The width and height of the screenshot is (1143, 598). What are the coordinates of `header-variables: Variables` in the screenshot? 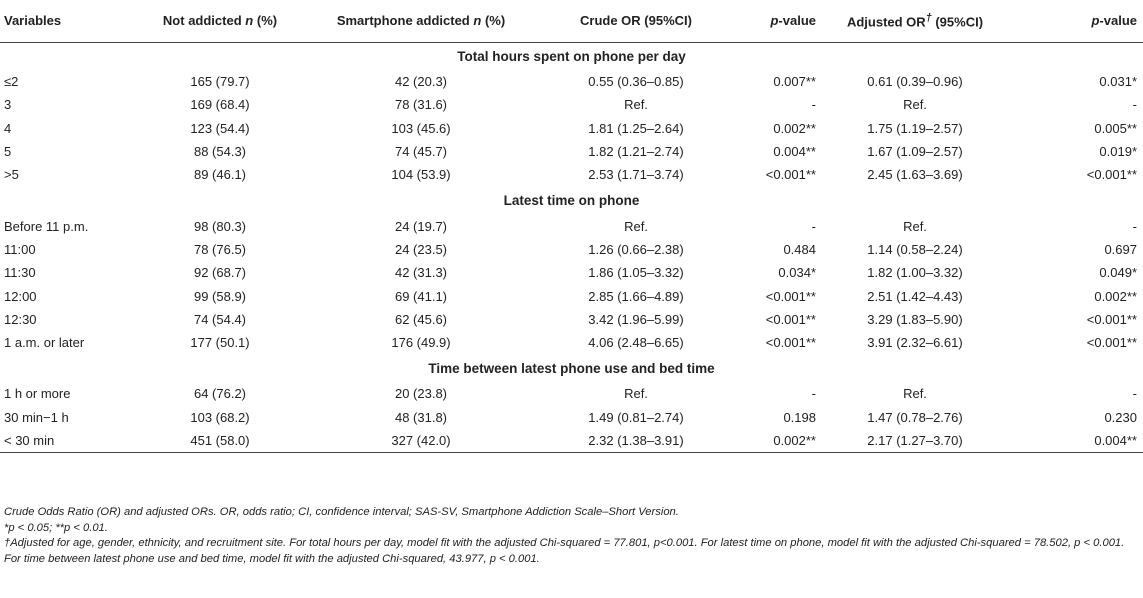 It's located at (70, 21).